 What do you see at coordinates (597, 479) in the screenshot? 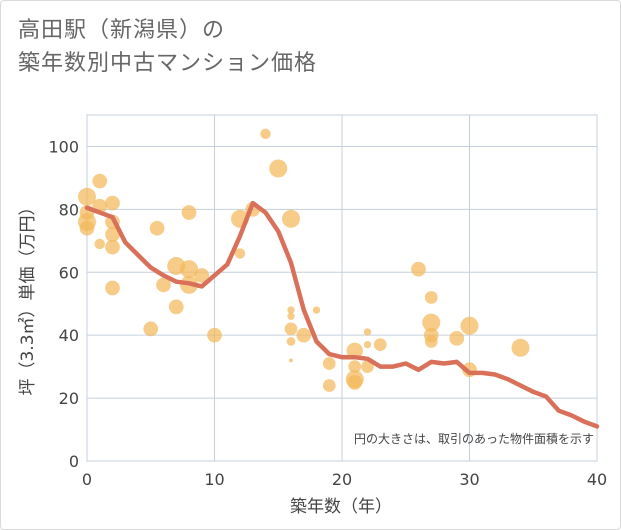
I see `x-tick-label: 40` at bounding box center [597, 479].